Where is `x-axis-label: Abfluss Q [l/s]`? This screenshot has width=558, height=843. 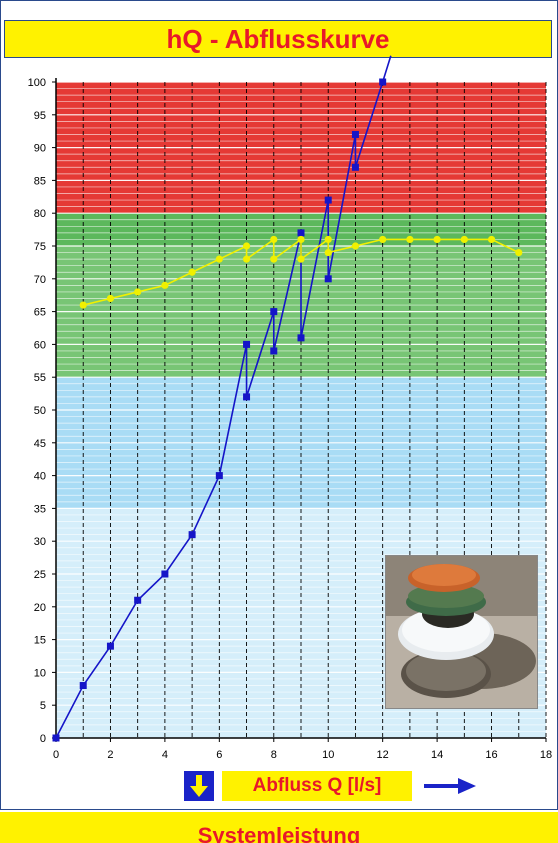 x-axis-label: Abfluss Q [l/s] is located at coordinates (317, 785).